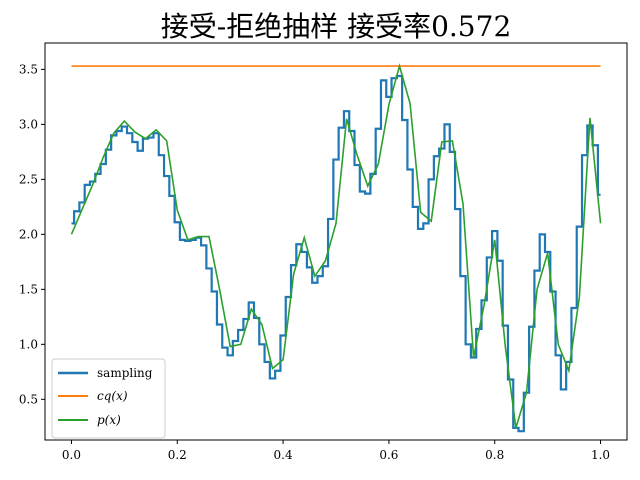 This screenshot has height=480, width=640. What do you see at coordinates (28, 179) in the screenshot?
I see `y-tick-label: 2.5` at bounding box center [28, 179].